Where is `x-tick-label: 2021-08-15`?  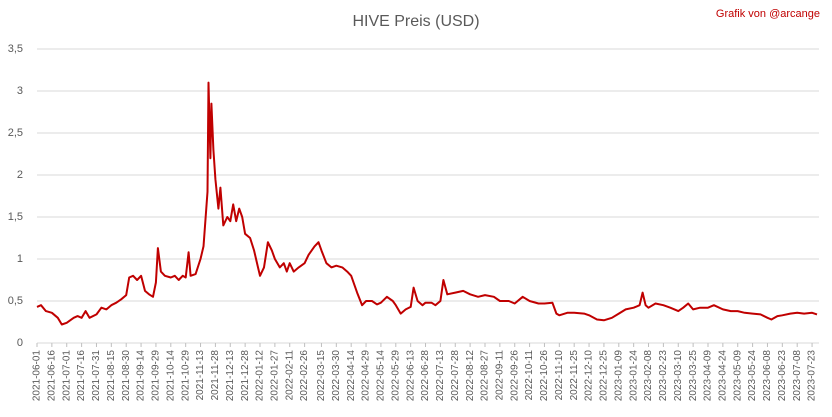
x-tick-label: 2021-08-15 is located at coordinates (111, 376).